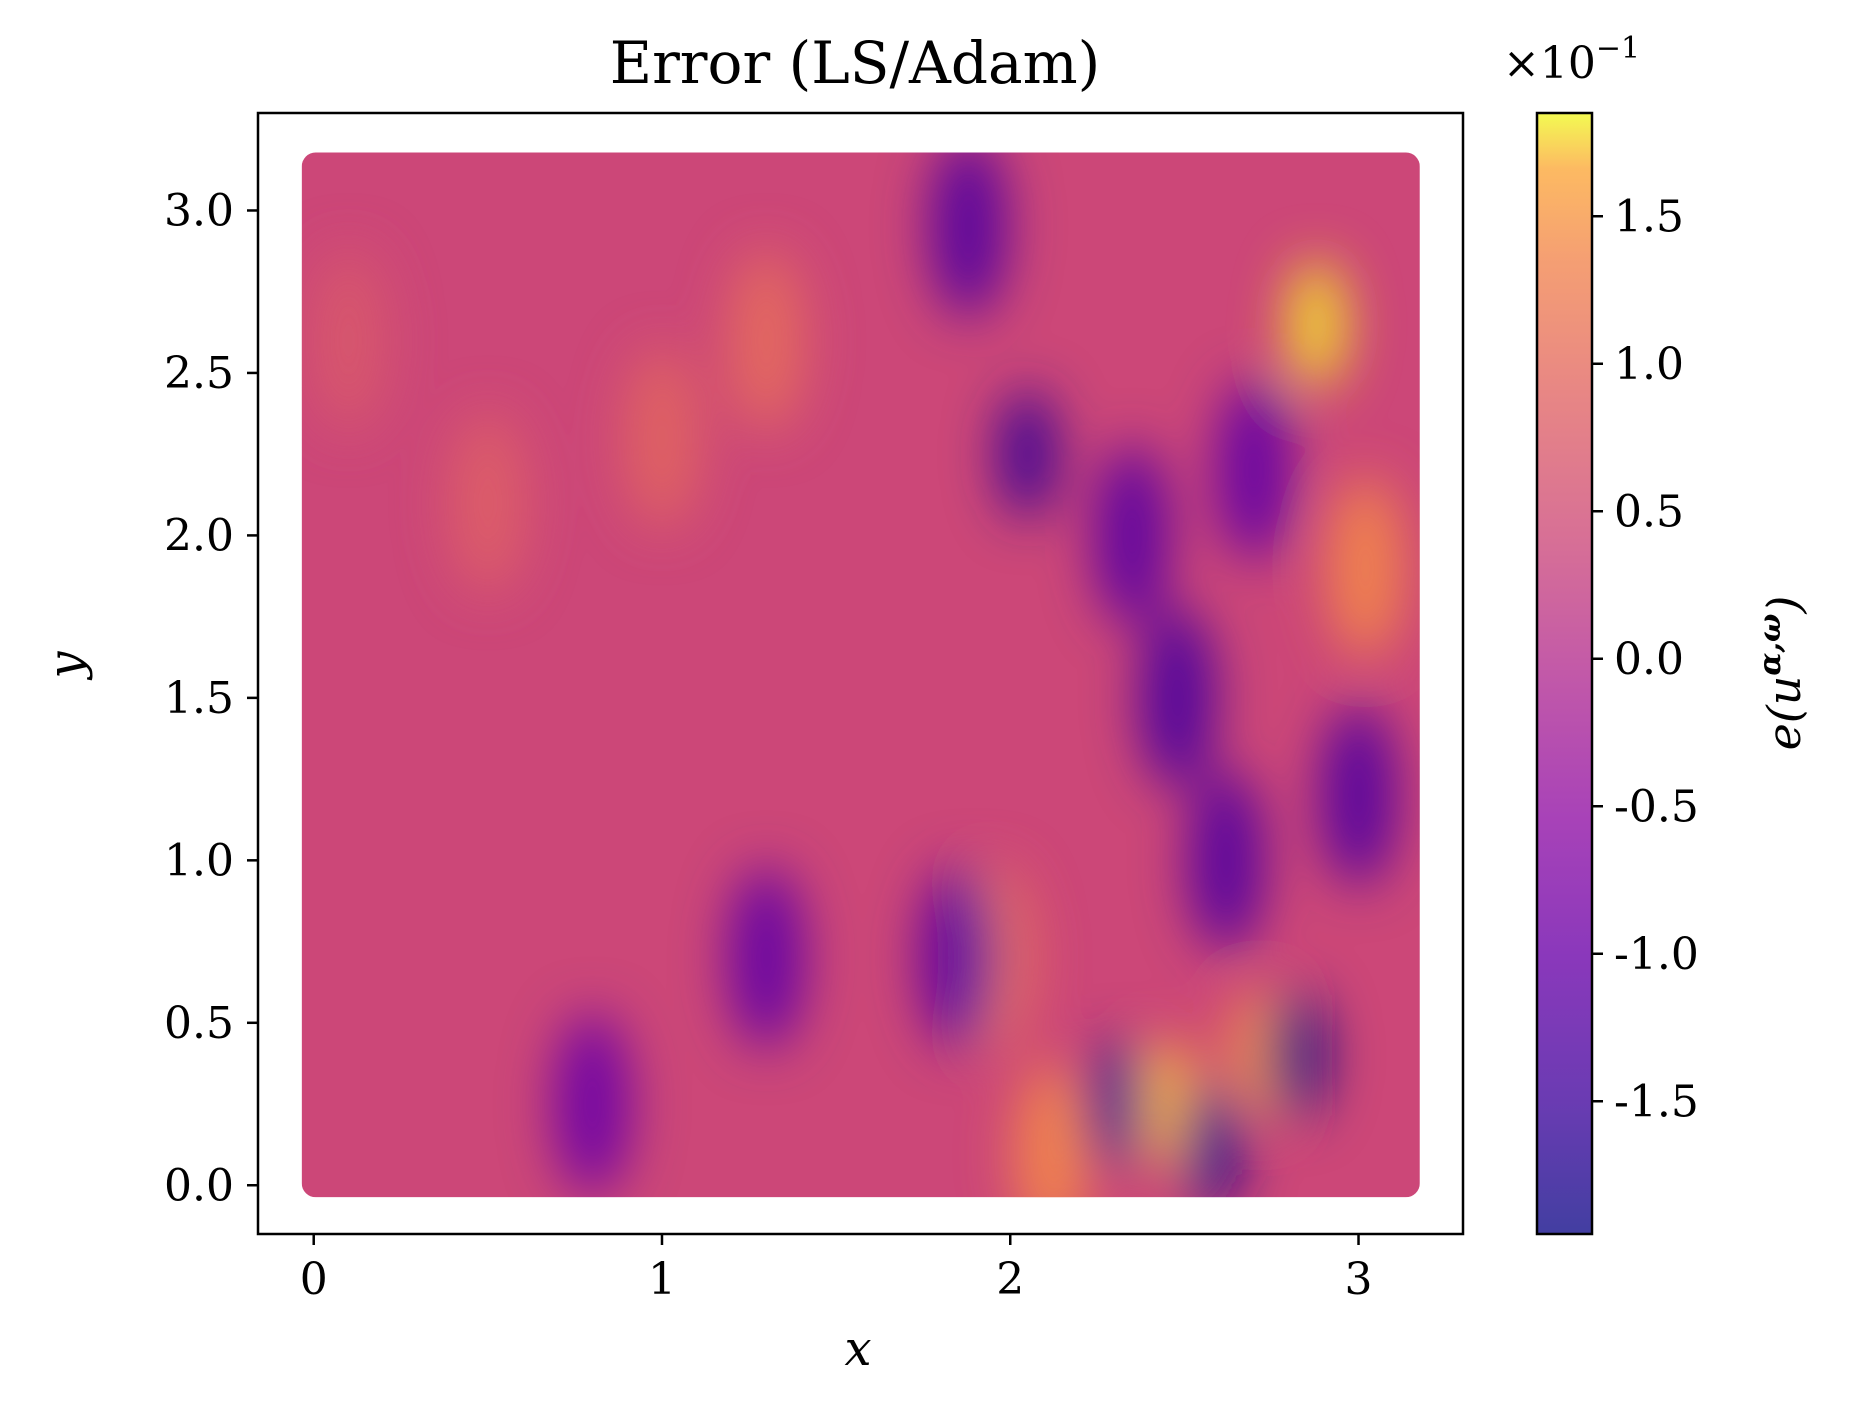 Image resolution: width=1857 pixels, height=1415 pixels. Describe the element at coordinates (199, 535) in the screenshot. I see `y-tick-label: 2.0` at that location.